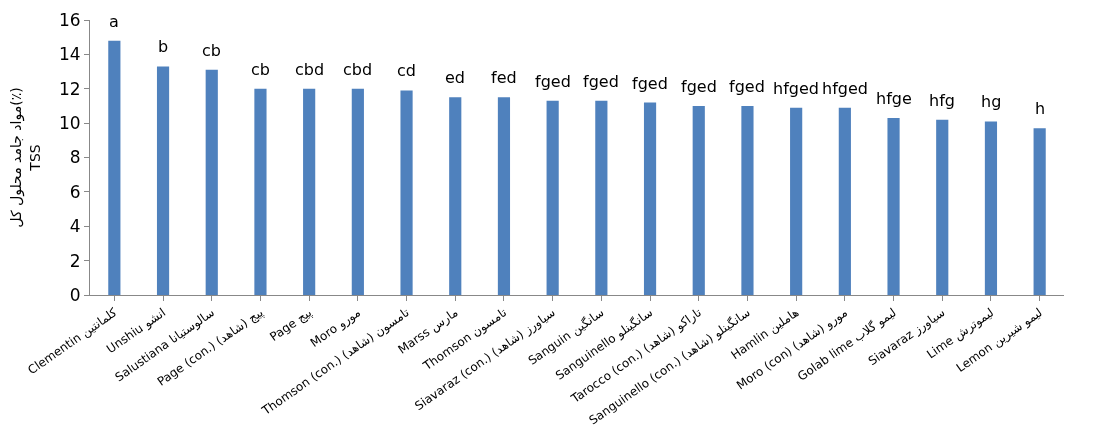 Image resolution: width=1104 pixels, height=438 pixels. Describe the element at coordinates (75, 157) in the screenshot. I see `y-tick-label: 8` at that location.